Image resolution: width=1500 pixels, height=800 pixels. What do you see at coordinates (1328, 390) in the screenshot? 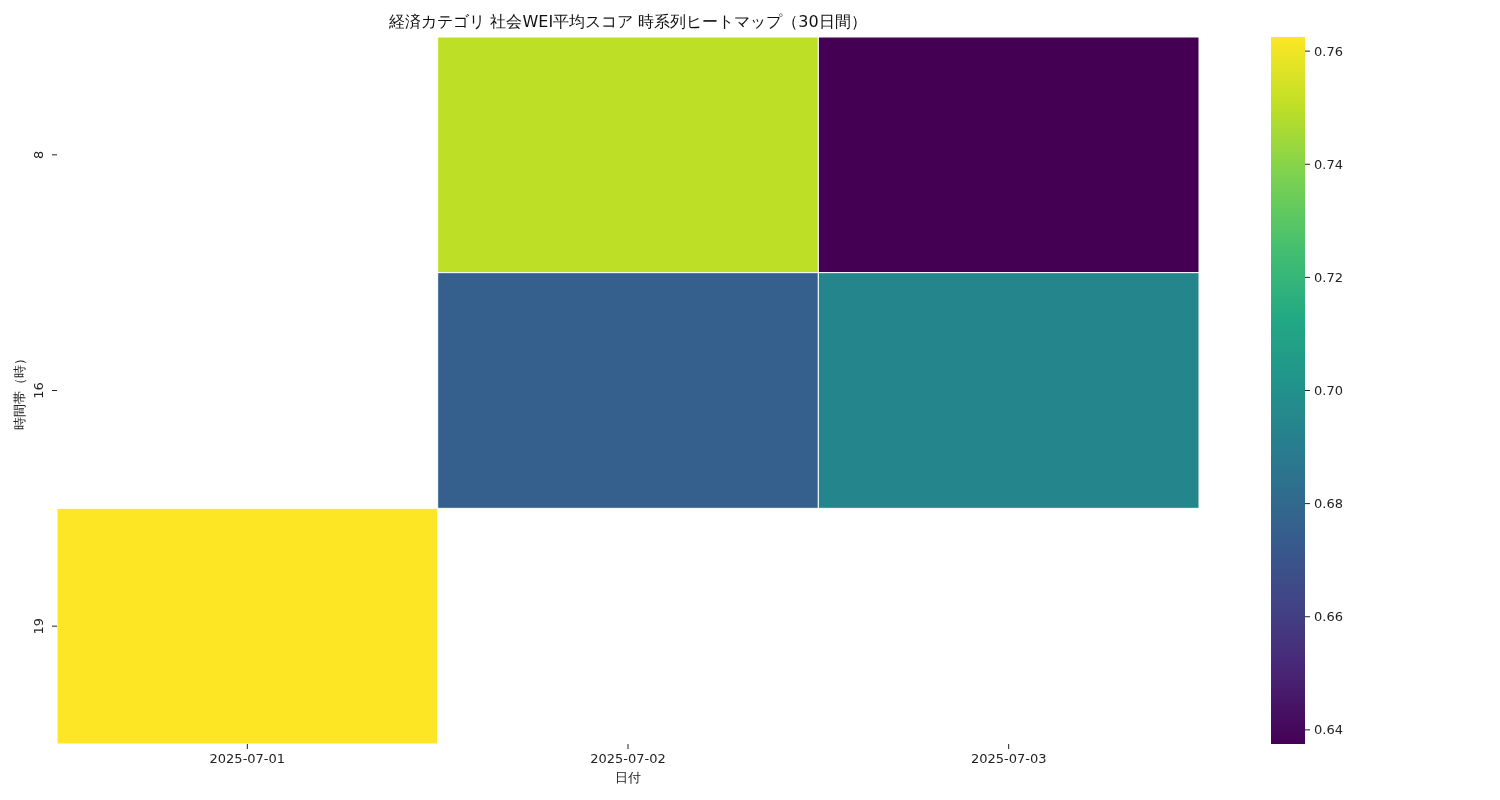
I see `color-bar-label: 0.70` at bounding box center [1328, 390].